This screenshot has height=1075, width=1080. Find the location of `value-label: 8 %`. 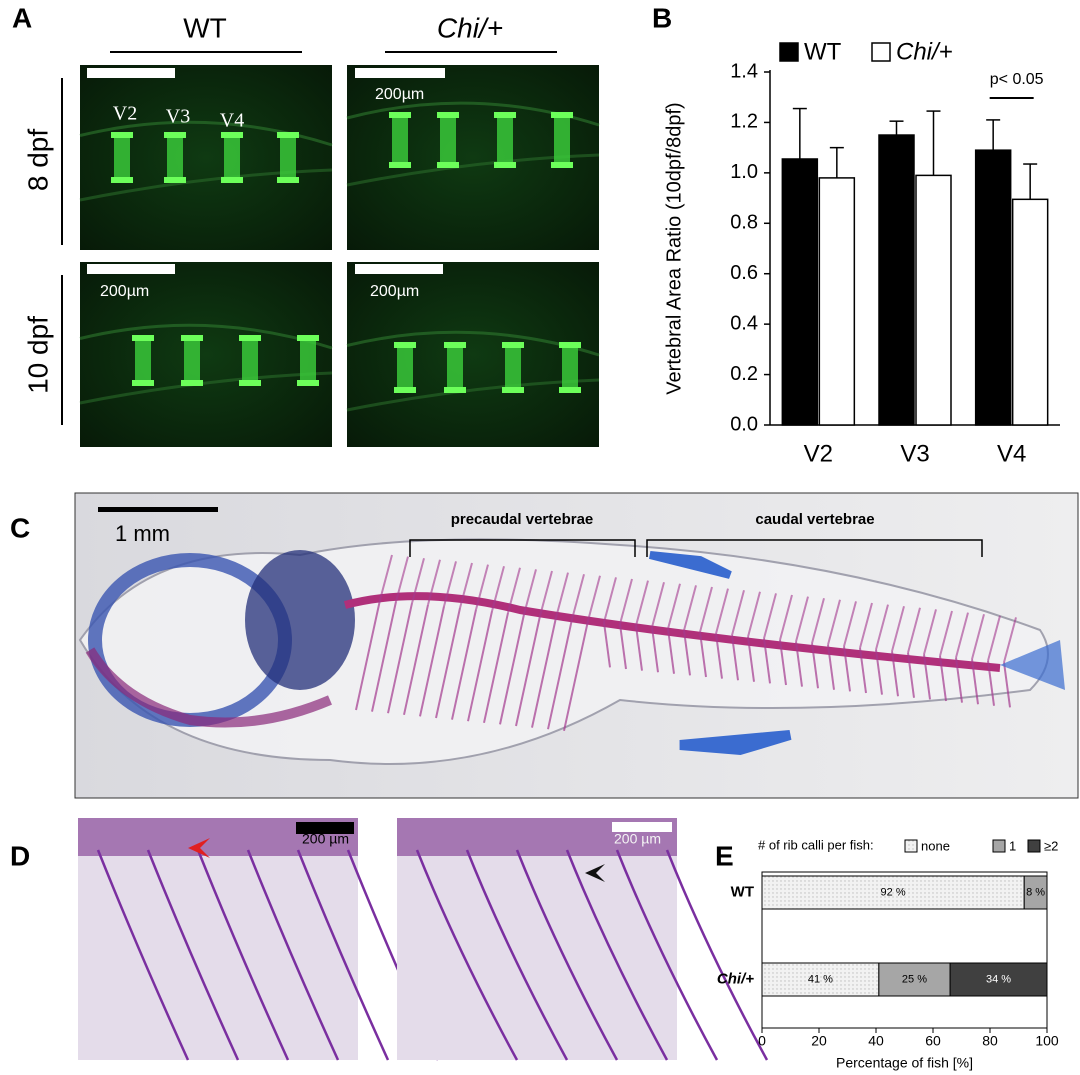

value-label: 8 % is located at coordinates (1035, 892).